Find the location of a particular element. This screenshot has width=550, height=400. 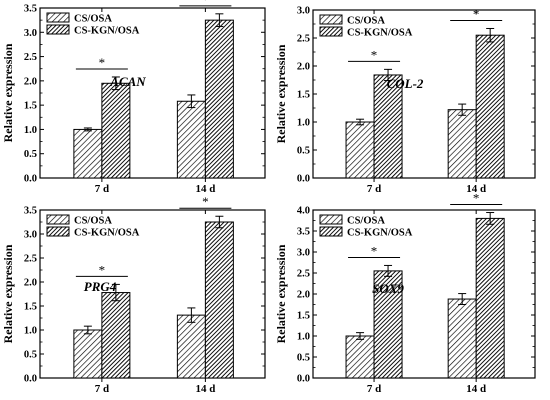

y-tick-label: 4.0 is located at coordinates (303, 211).